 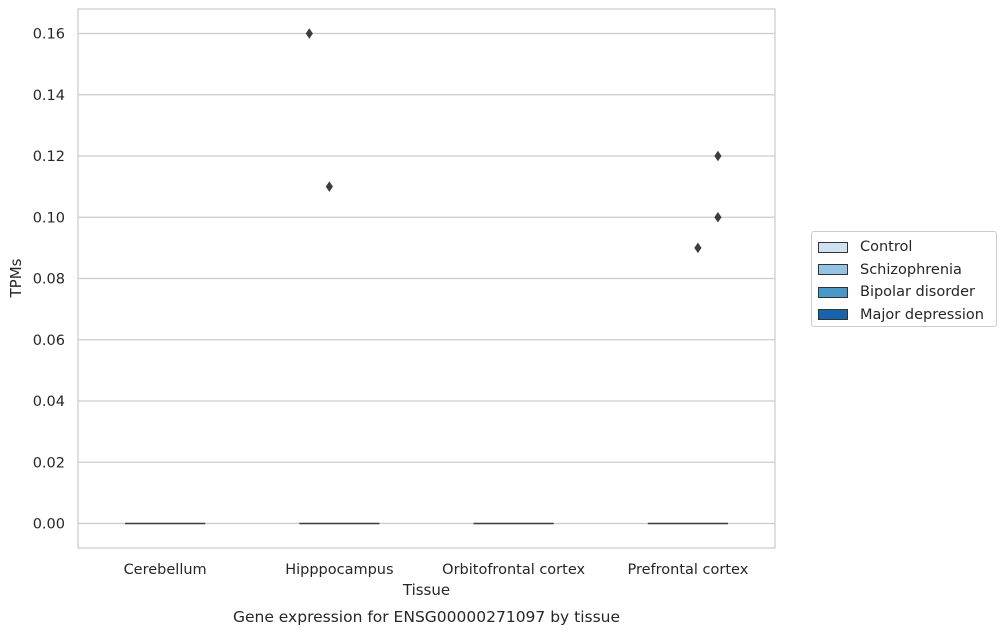 I want to click on y-tick-label: 0.02, so click(x=49, y=463).